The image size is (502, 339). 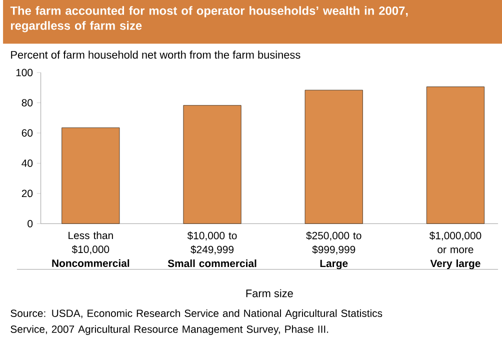 What do you see at coordinates (27, 194) in the screenshot?
I see `y-tick-label: 20` at bounding box center [27, 194].